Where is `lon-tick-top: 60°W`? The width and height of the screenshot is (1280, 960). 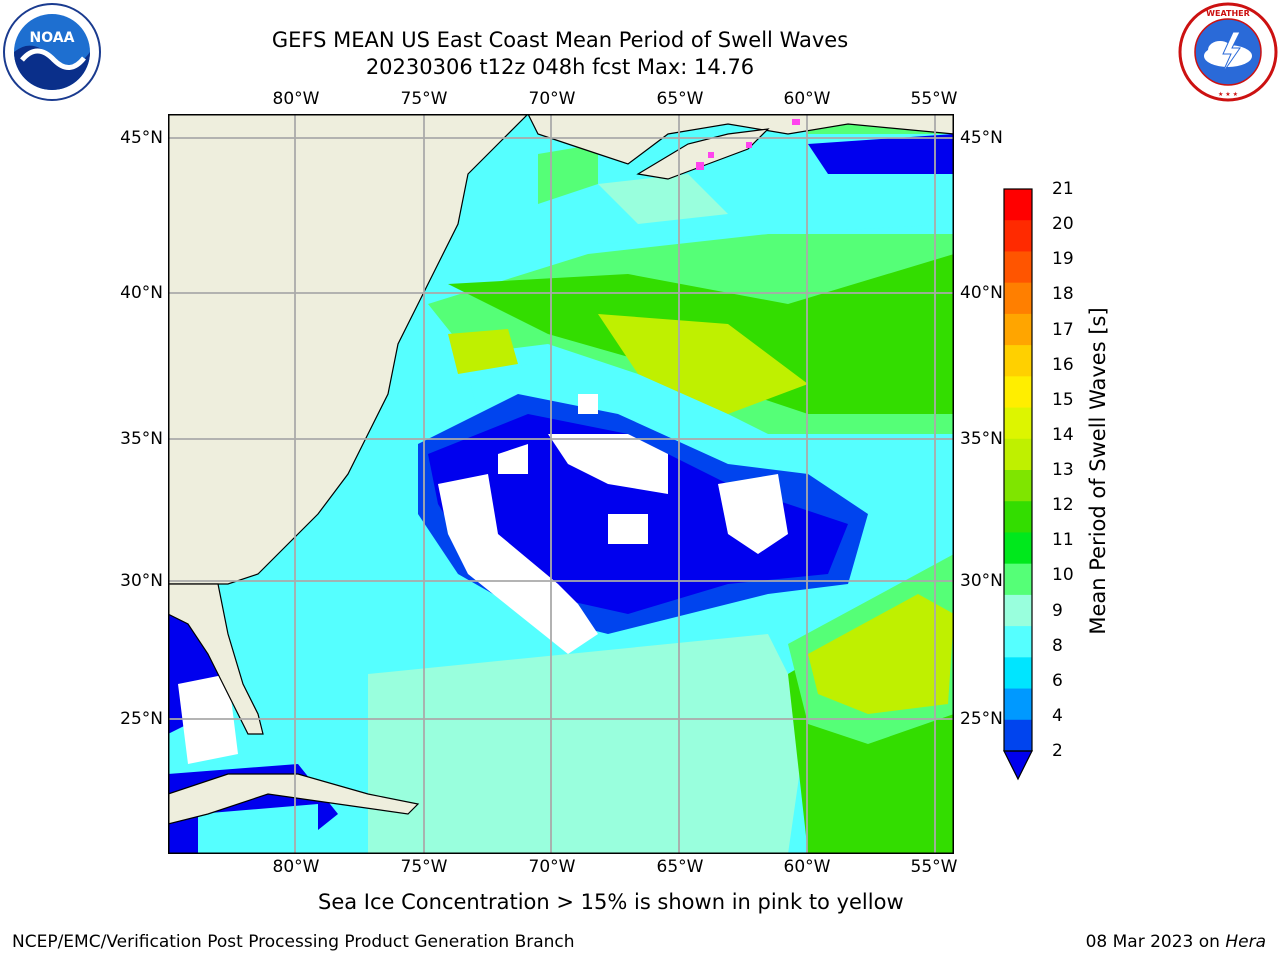
lon-tick-top: 60°W is located at coordinates (807, 99).